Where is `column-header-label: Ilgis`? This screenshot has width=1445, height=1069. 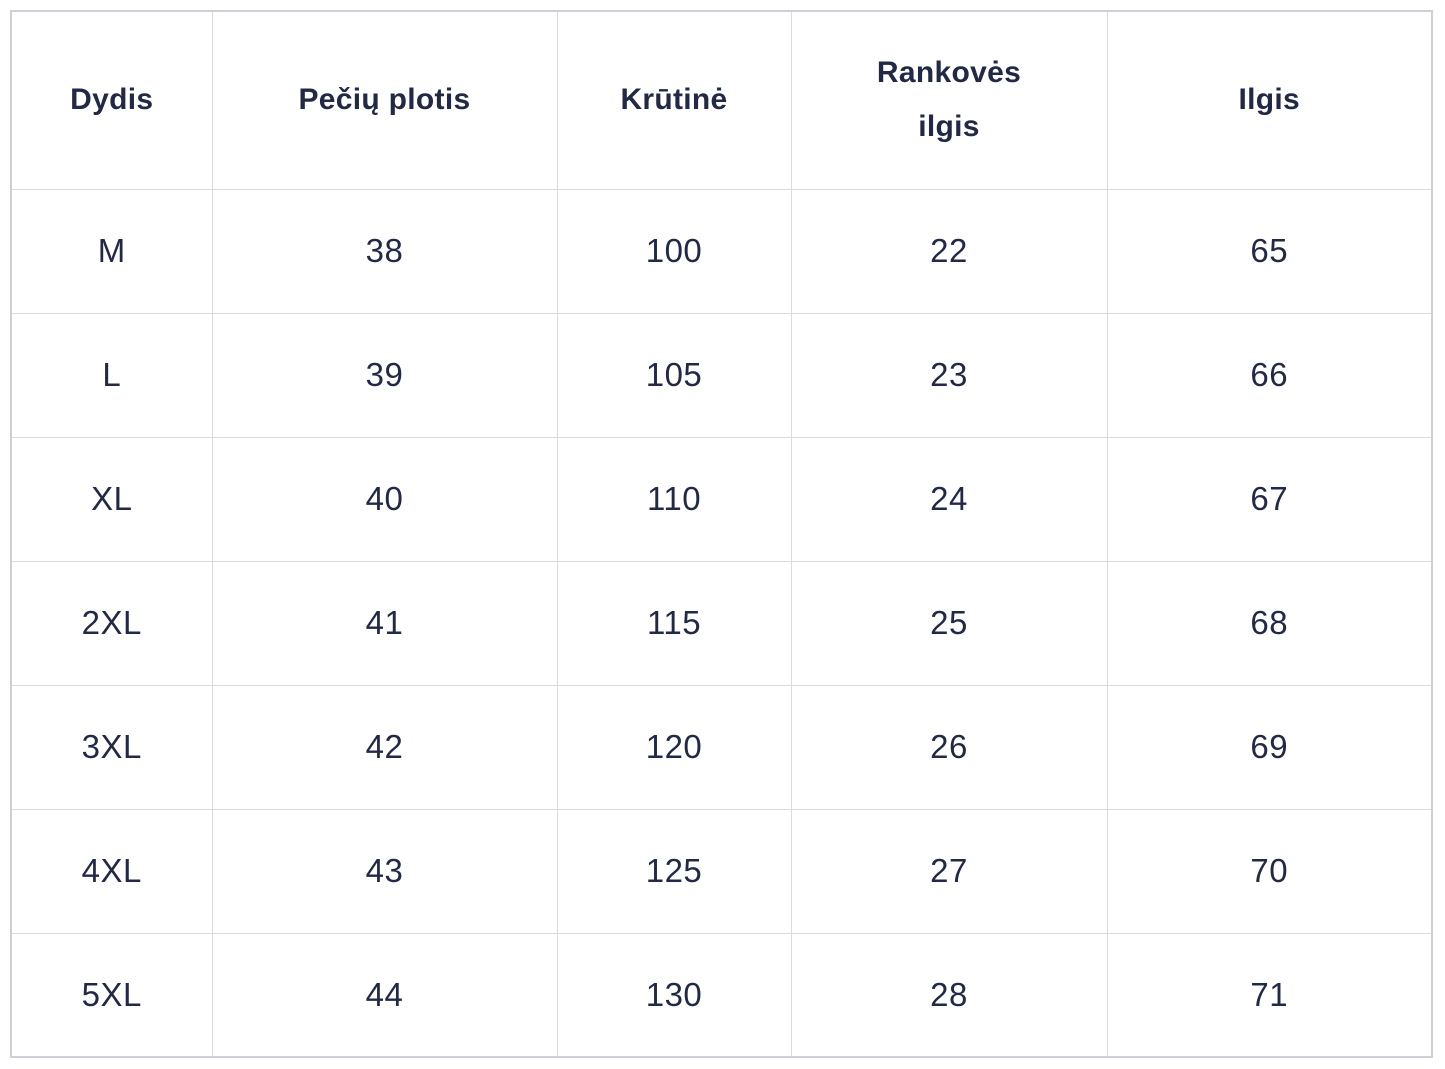 column-header-label: Ilgis is located at coordinates (1269, 100).